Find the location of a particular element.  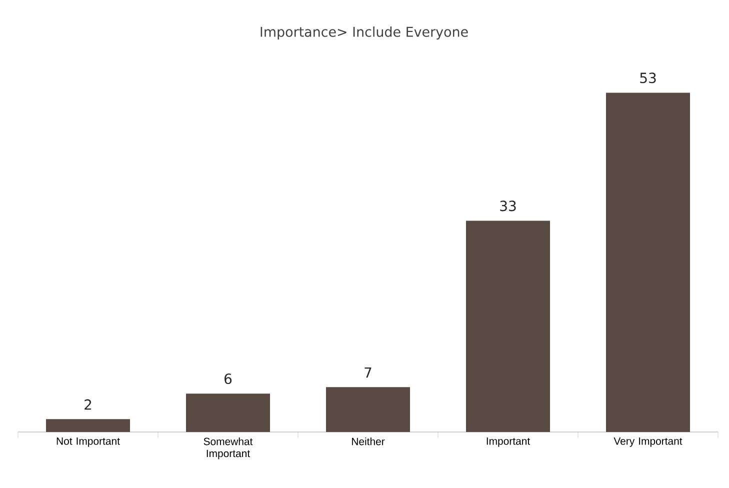

x-tick-label: Not Important is located at coordinates (88, 442).